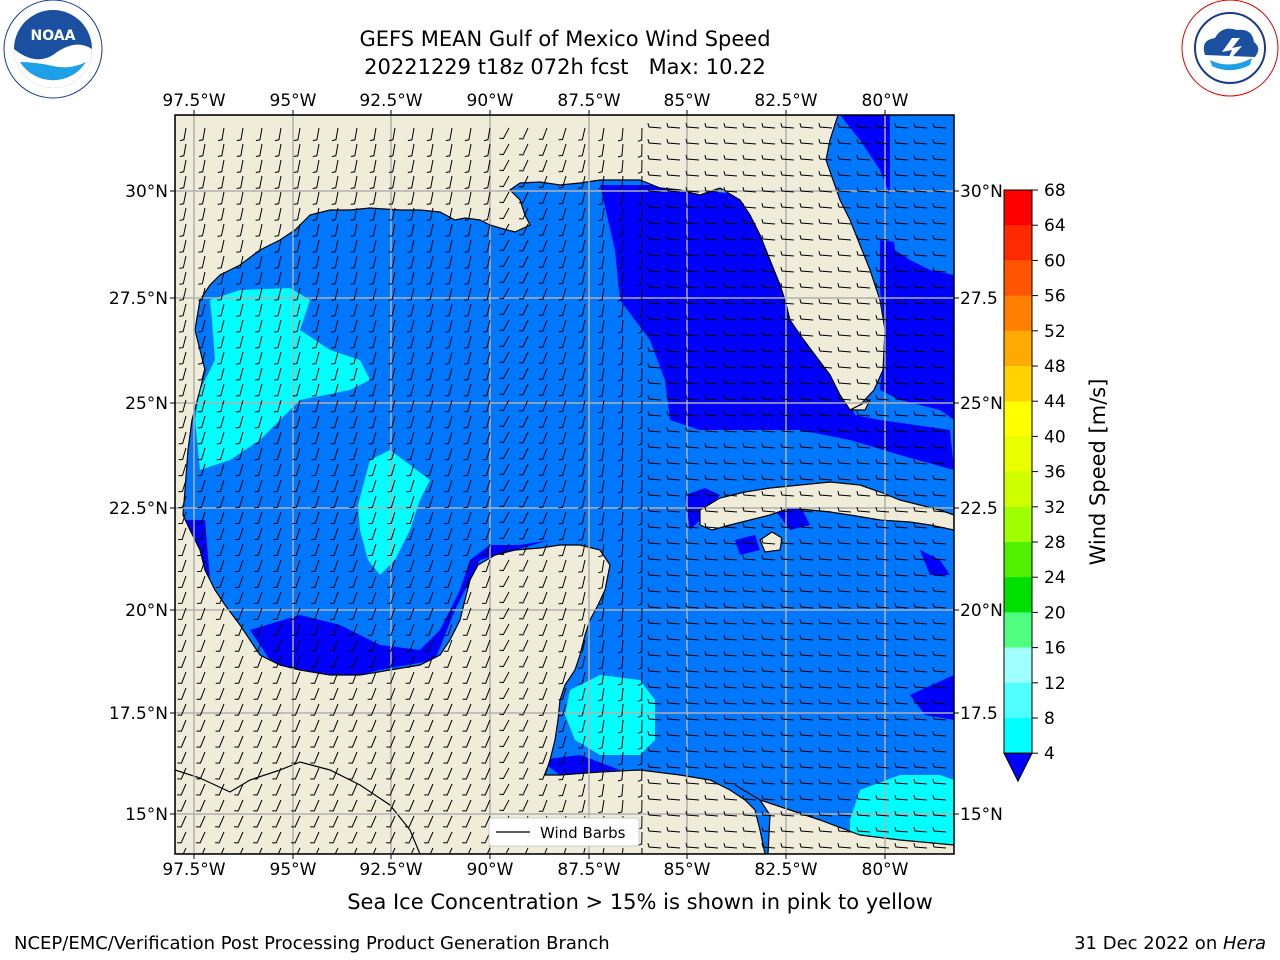 The height and width of the screenshot is (960, 1280). Describe the element at coordinates (1055, 261) in the screenshot. I see `colorbar-tick-label: 60` at that location.